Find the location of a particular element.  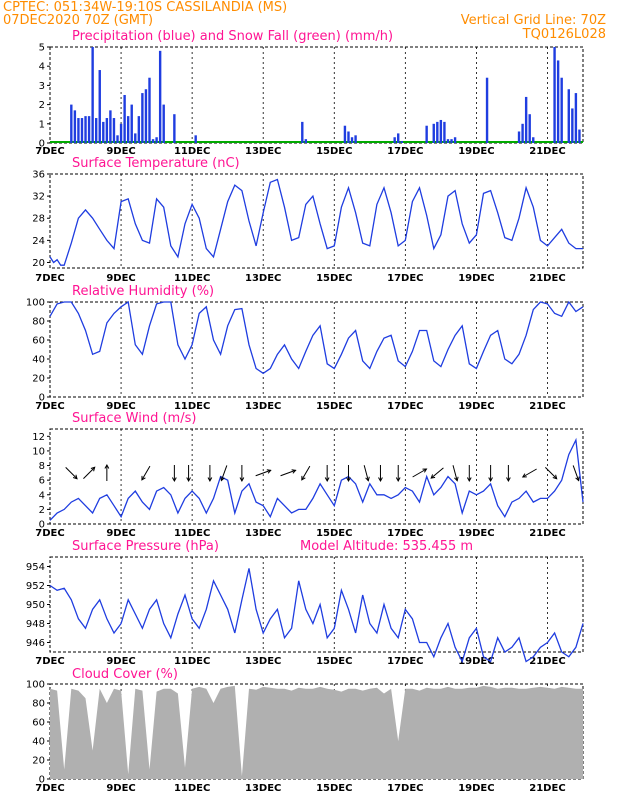

cloud-y-tick-label: 100 is located at coordinates (35, 685).